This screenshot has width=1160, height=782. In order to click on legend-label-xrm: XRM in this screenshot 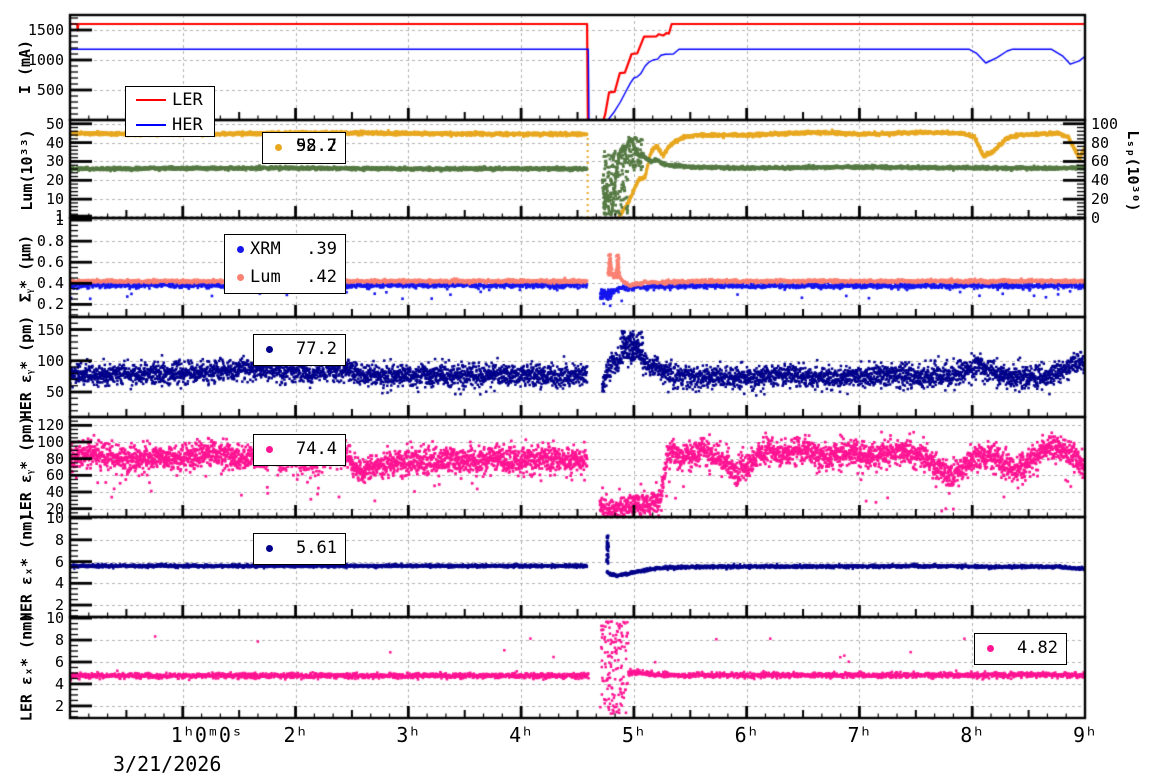, I will do `click(265, 249)`.